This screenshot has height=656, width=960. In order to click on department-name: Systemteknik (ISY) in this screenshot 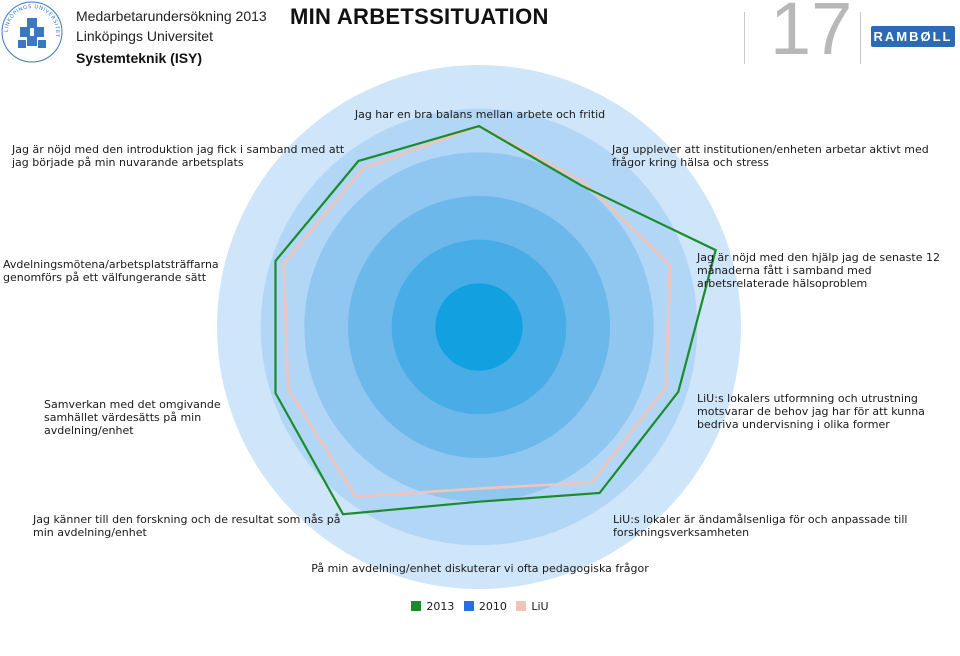, I will do `click(139, 58)`.